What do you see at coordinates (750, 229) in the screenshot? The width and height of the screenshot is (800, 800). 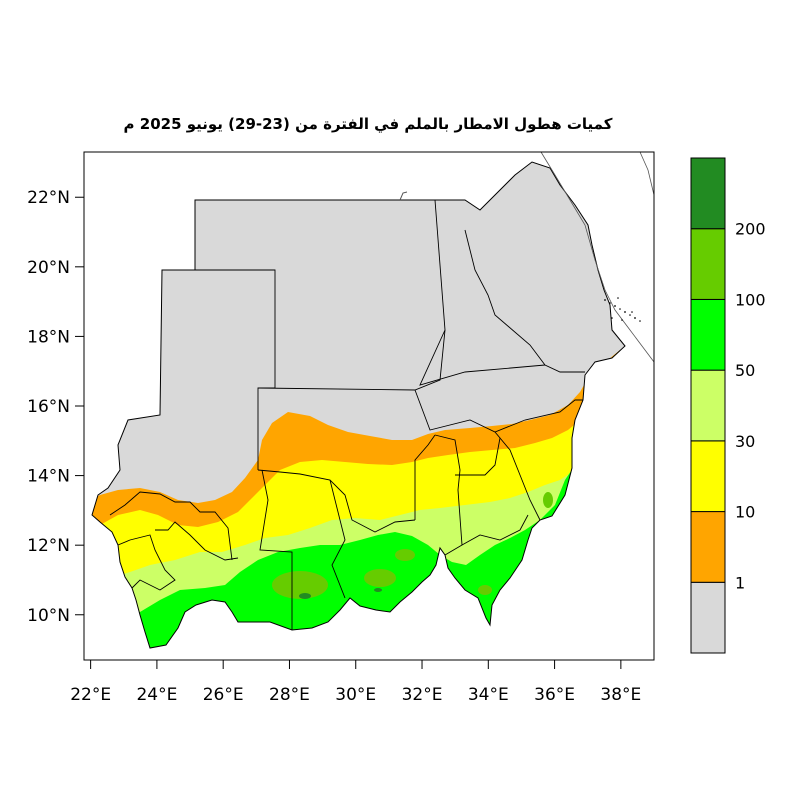 I see `colorbar-label: 200` at bounding box center [750, 229].